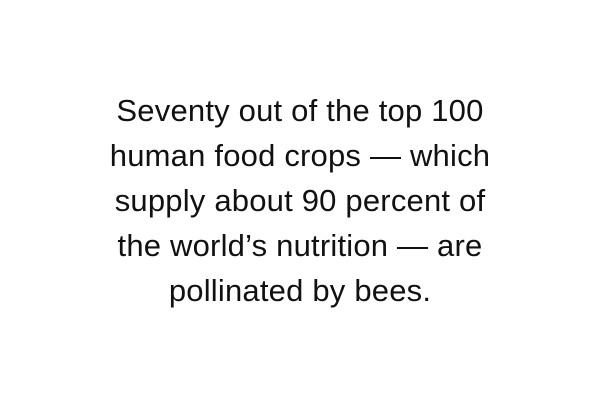  I want to click on quote-line-3: supply about 90 percent of, so click(300, 200).